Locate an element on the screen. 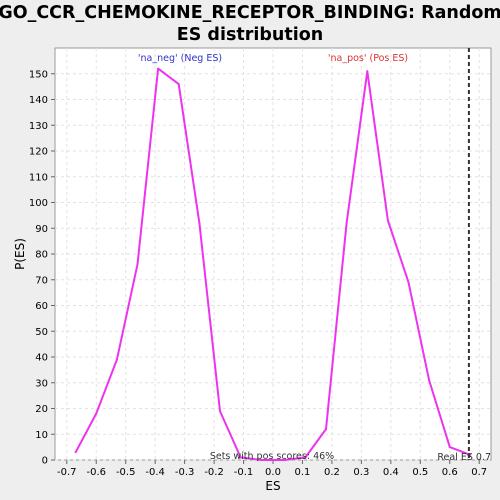  x-tick-label: -0.3 is located at coordinates (185, 472).